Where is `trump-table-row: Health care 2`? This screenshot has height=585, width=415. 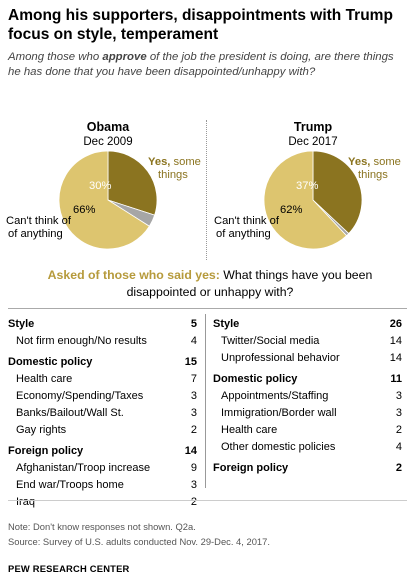
trump-table-row: Health care 2 is located at coordinates (307, 430).